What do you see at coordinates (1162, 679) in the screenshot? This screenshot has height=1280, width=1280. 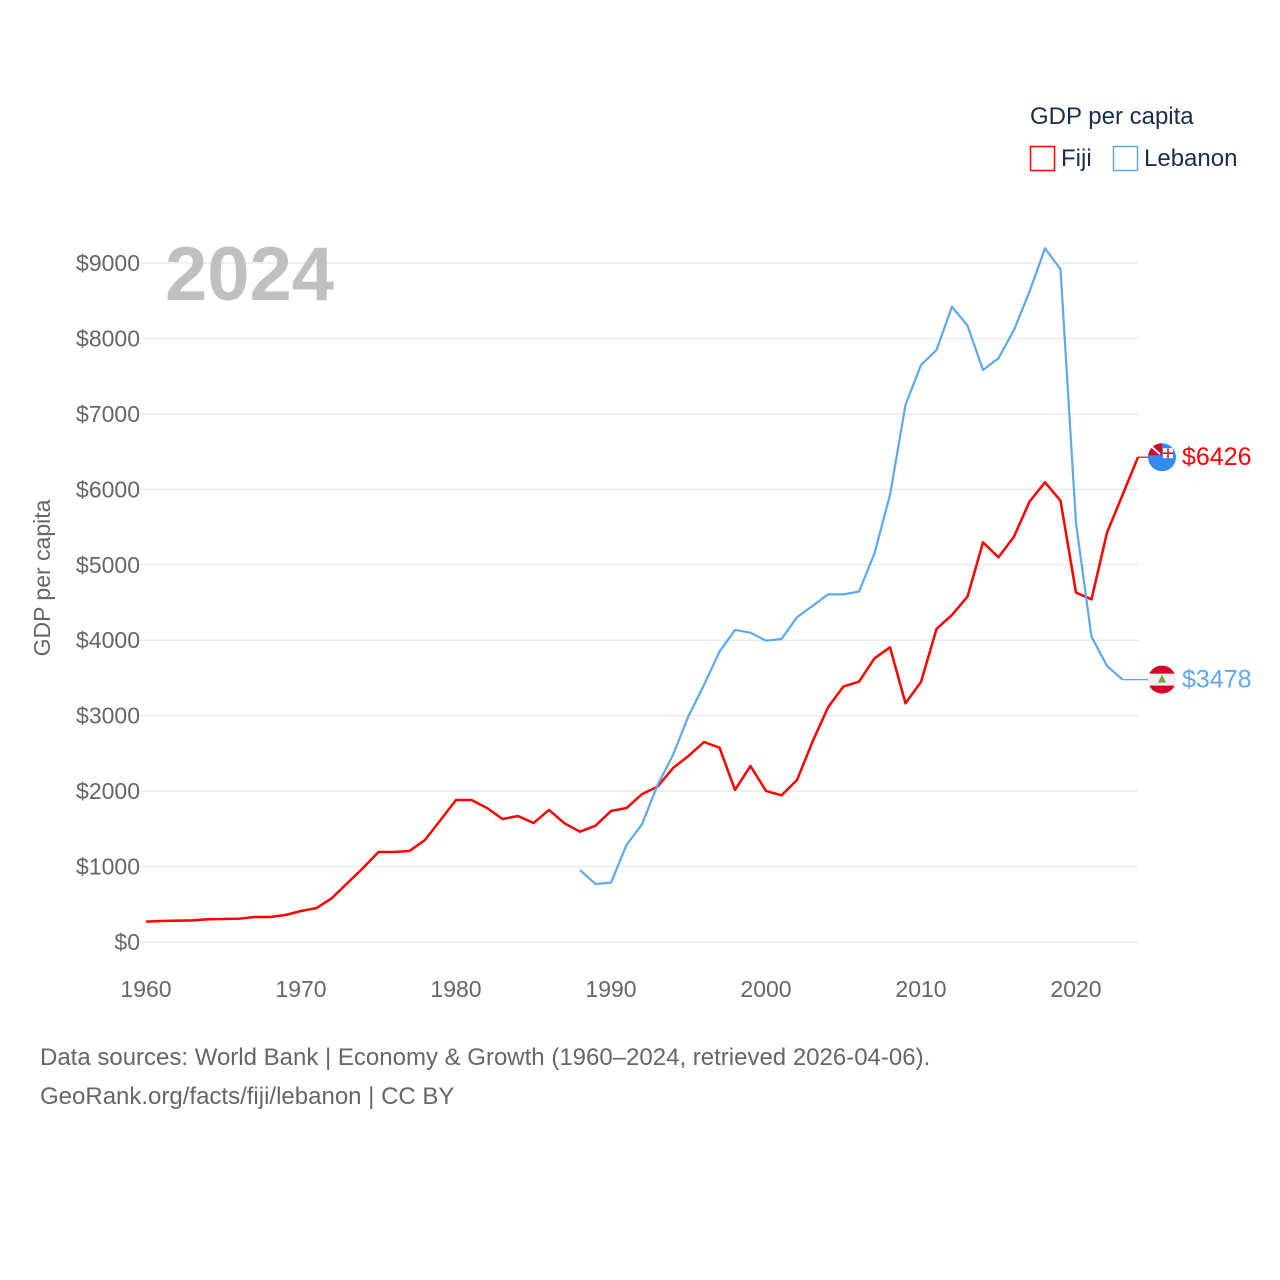 I see `lebanon-flag-icon` at bounding box center [1162, 679].